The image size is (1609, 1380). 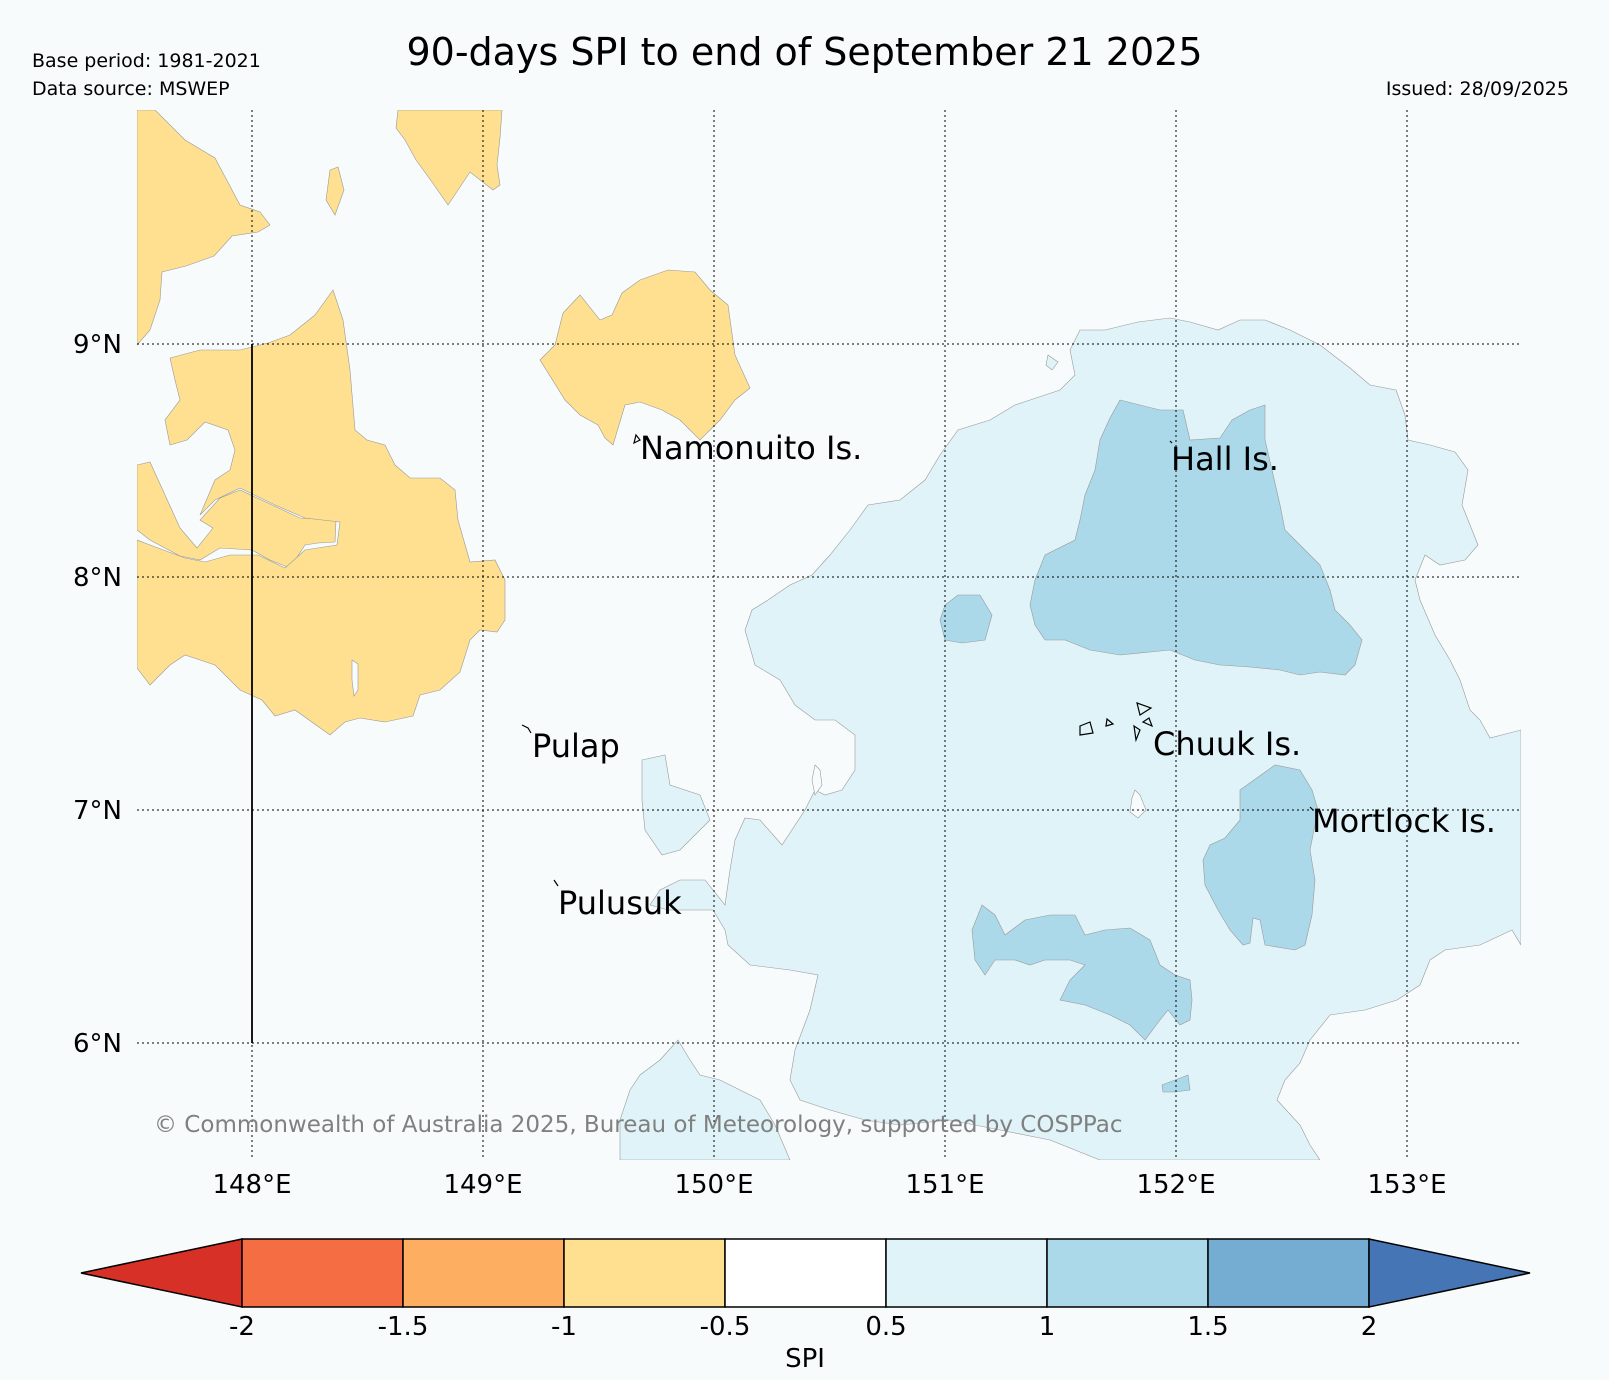 I want to click on colorbar-bin-minus2-minus1.5, so click(x=322, y=1273).